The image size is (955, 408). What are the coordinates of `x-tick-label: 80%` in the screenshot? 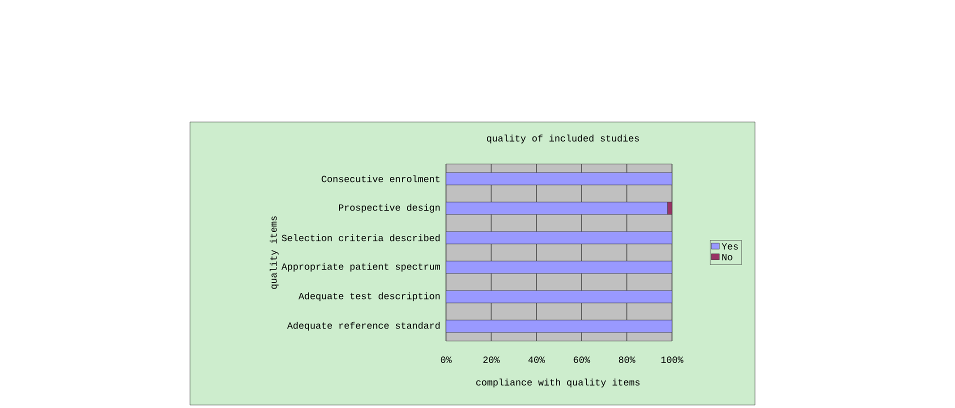 It's located at (627, 359).